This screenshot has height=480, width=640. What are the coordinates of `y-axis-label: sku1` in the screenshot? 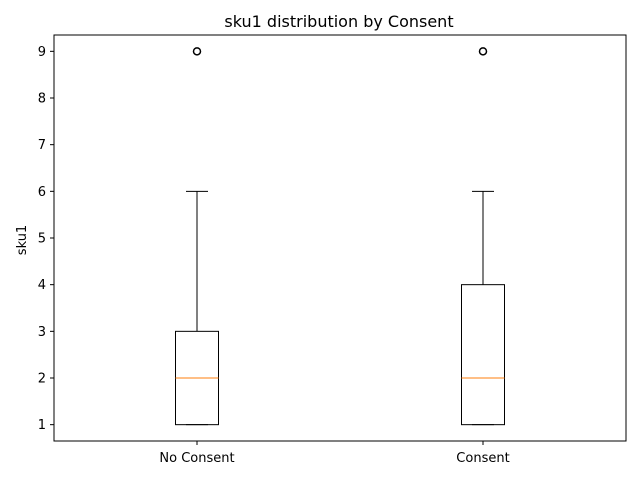 It's located at (22, 240).